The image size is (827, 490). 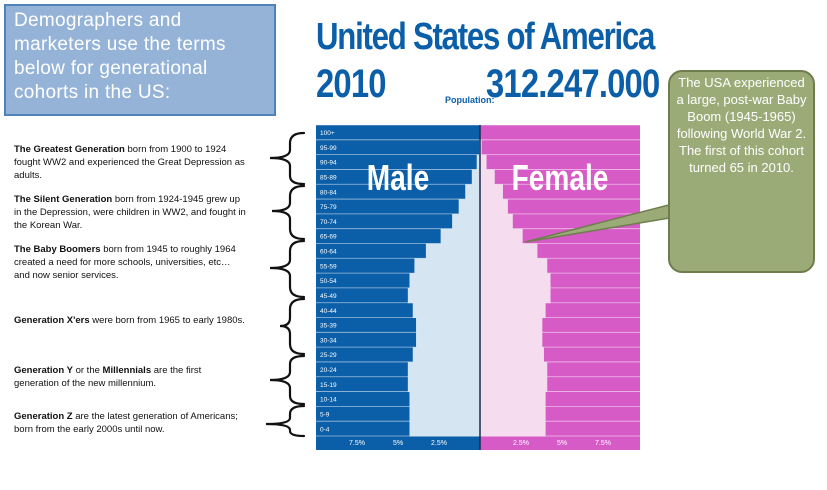 What do you see at coordinates (325, 414) in the screenshot?
I see `age-label: 5-9` at bounding box center [325, 414].